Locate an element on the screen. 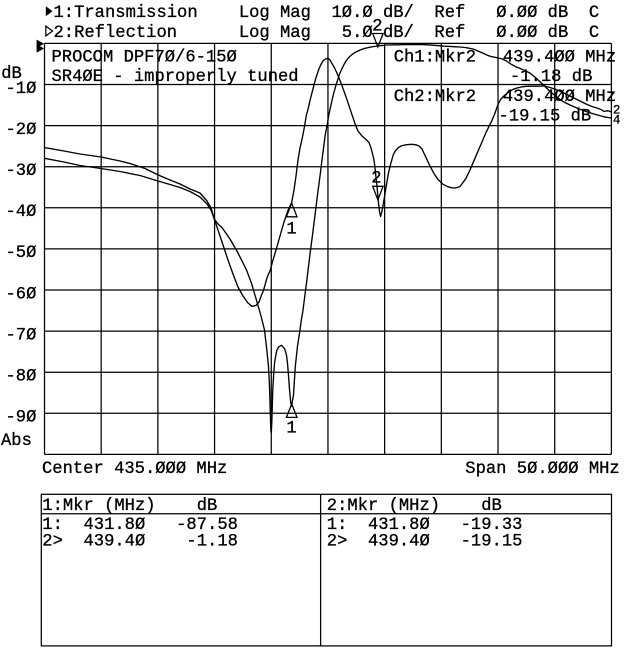 The width and height of the screenshot is (640, 659). svg-text: -5Ø is located at coordinates (21, 253).